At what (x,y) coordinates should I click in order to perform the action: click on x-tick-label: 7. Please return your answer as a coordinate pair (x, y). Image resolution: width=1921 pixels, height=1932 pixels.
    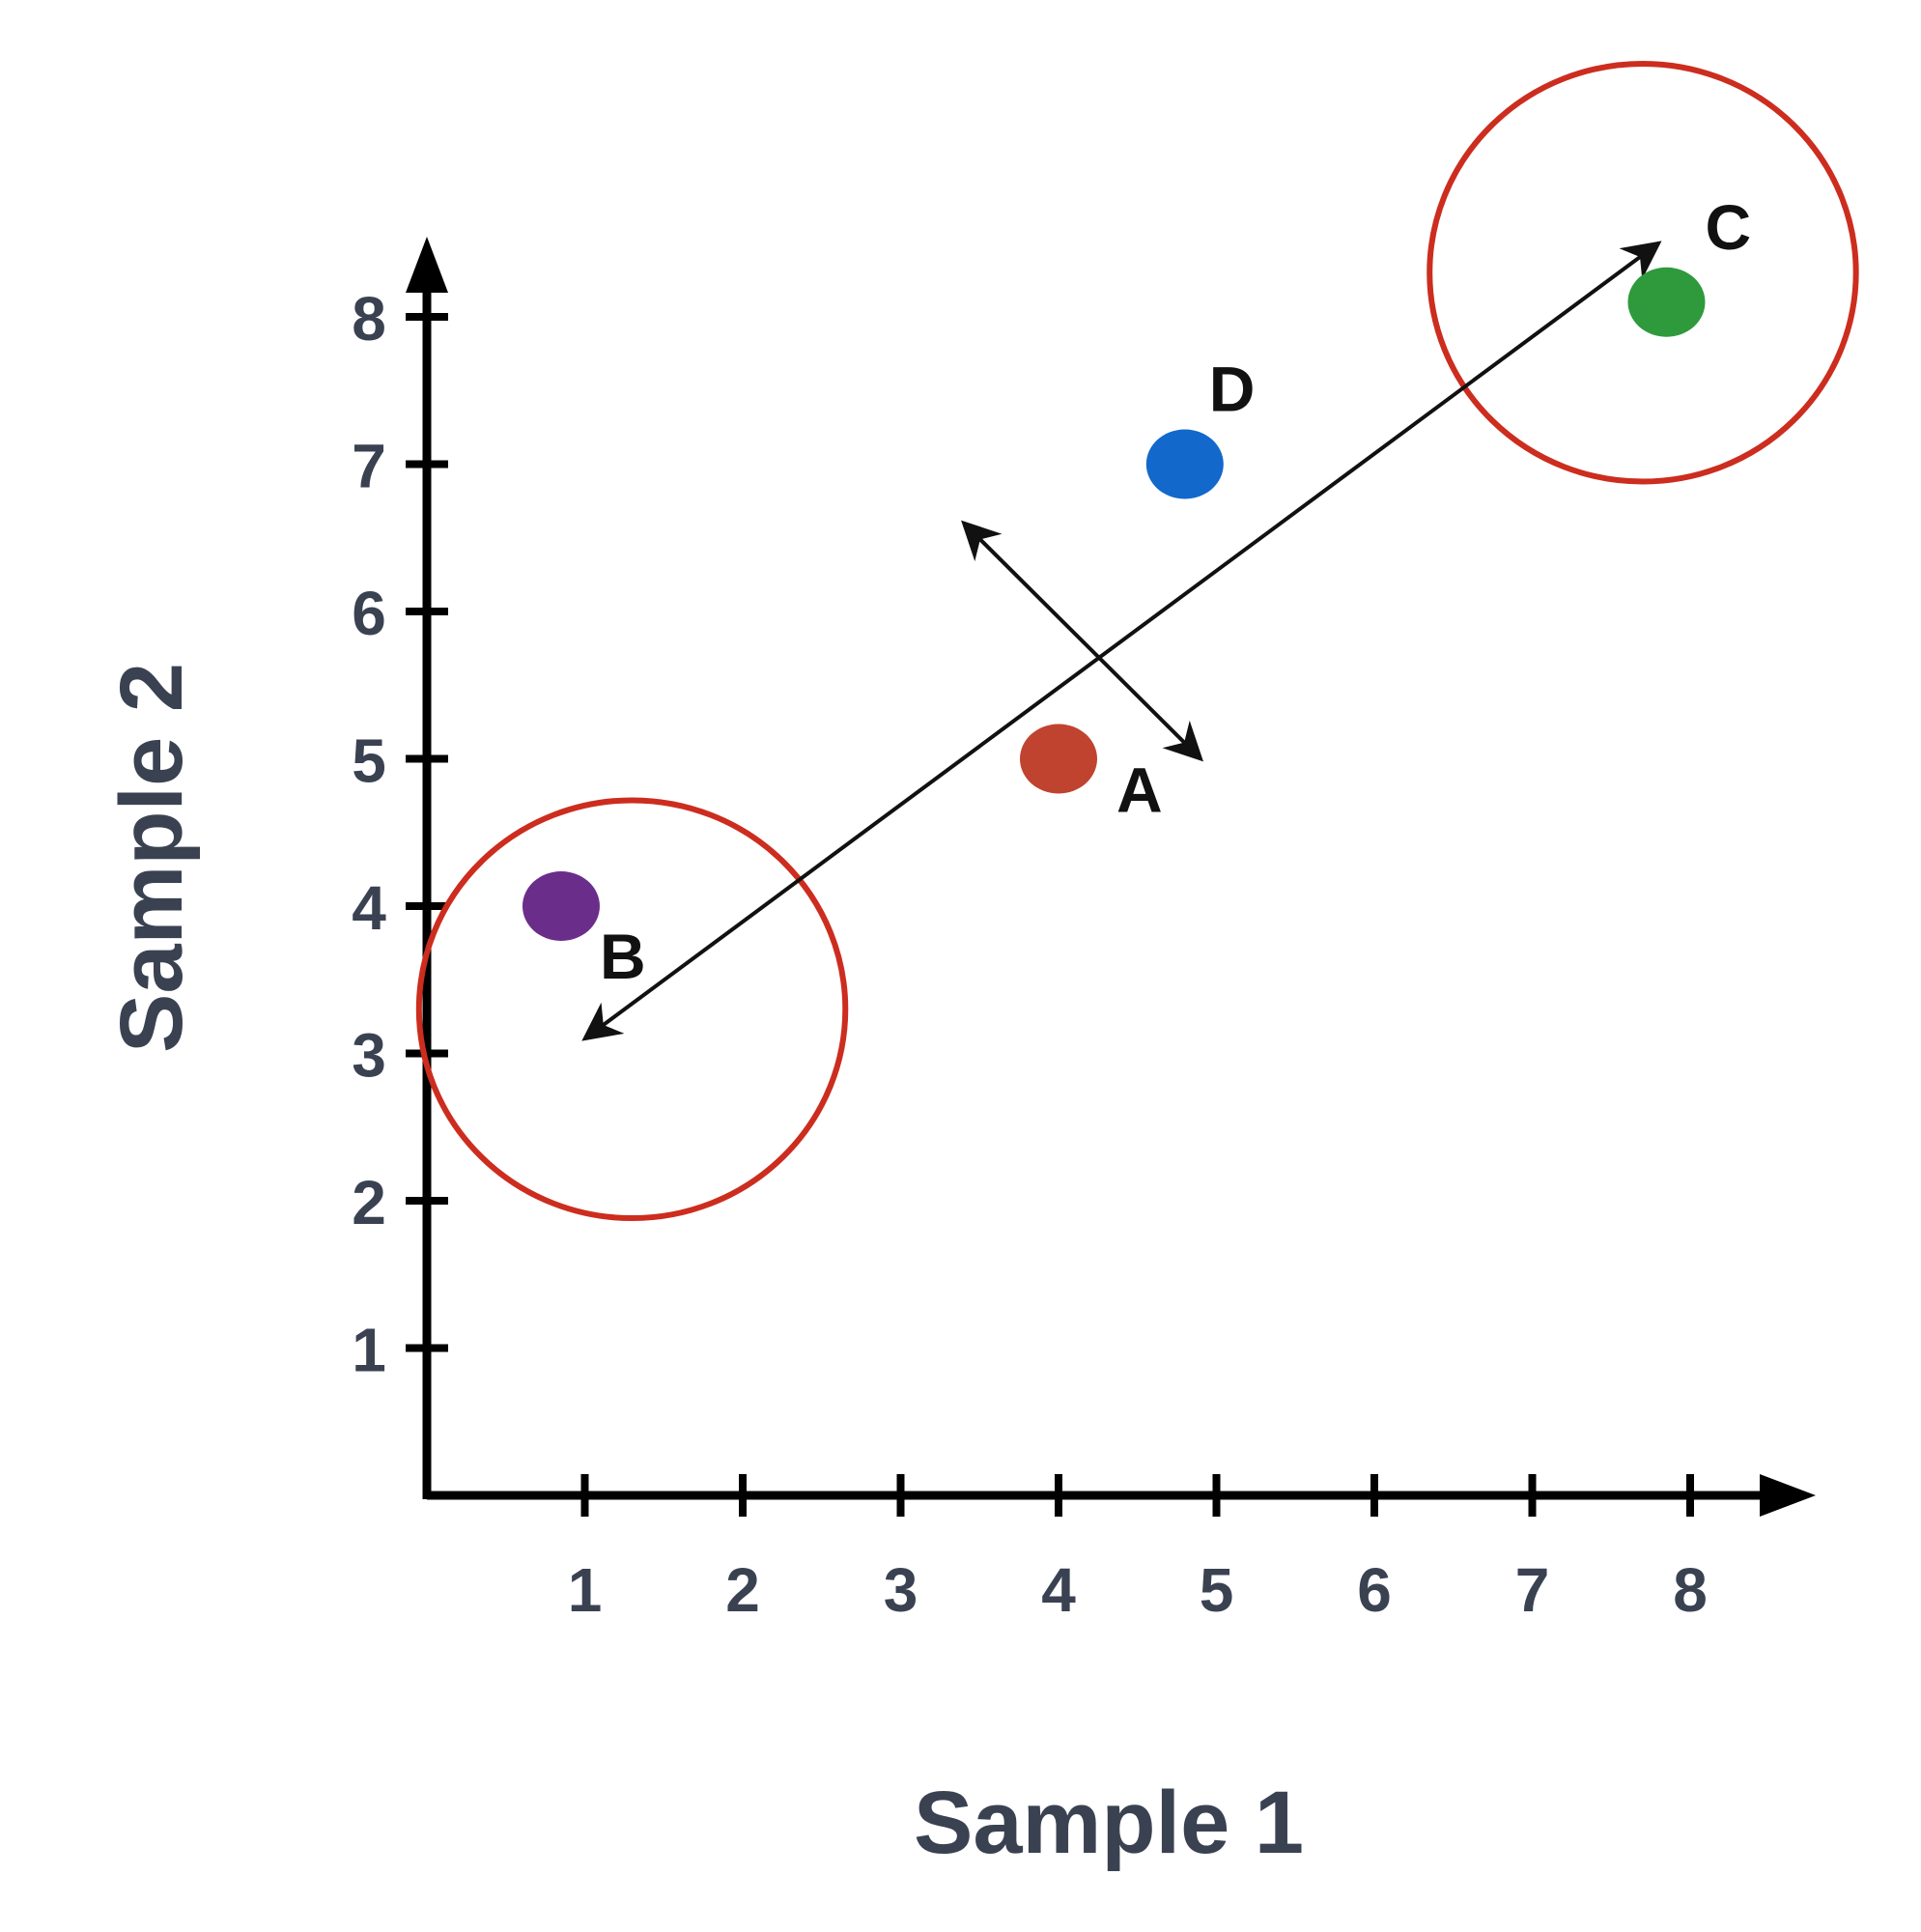
    Looking at the image, I should click on (1532, 1590).